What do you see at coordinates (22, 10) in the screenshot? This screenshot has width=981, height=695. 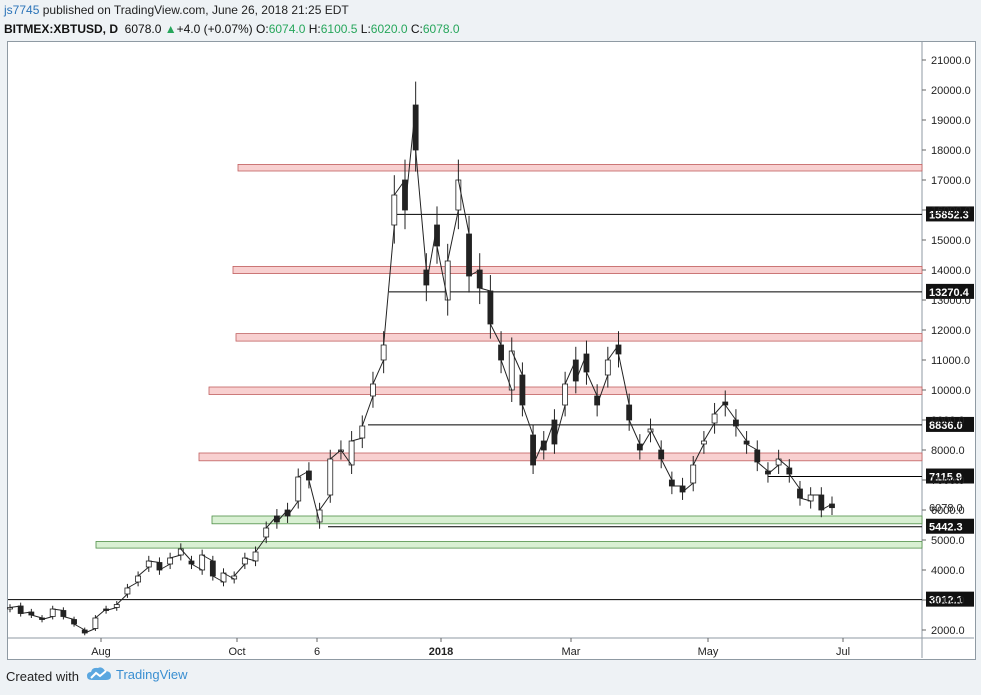 I see `author-link: js7745` at bounding box center [22, 10].